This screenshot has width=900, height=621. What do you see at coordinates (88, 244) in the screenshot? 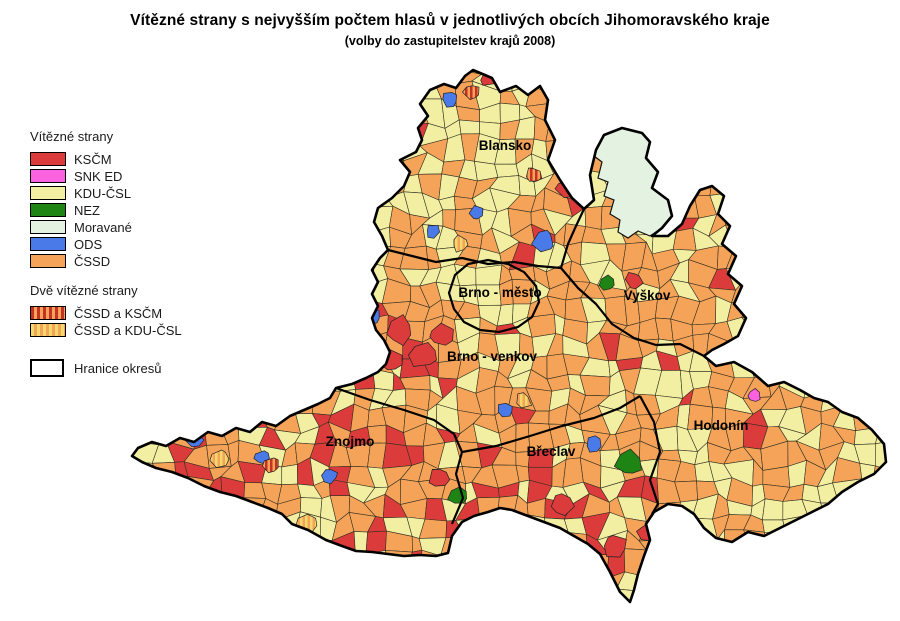
I see `legend-item-label: ODS` at bounding box center [88, 244].